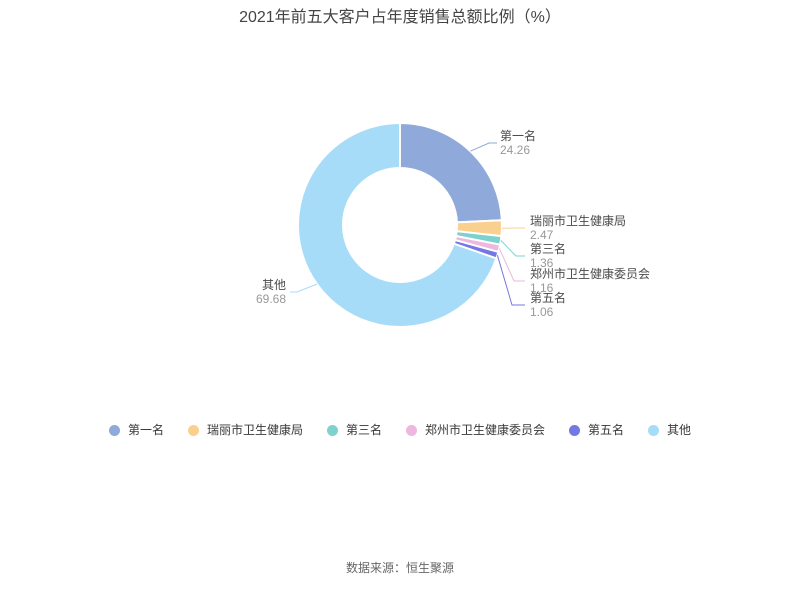 Image resolution: width=800 pixels, height=605 pixels. I want to click on slice-label-3: 郑州市卫生健康委员会, so click(590, 273).